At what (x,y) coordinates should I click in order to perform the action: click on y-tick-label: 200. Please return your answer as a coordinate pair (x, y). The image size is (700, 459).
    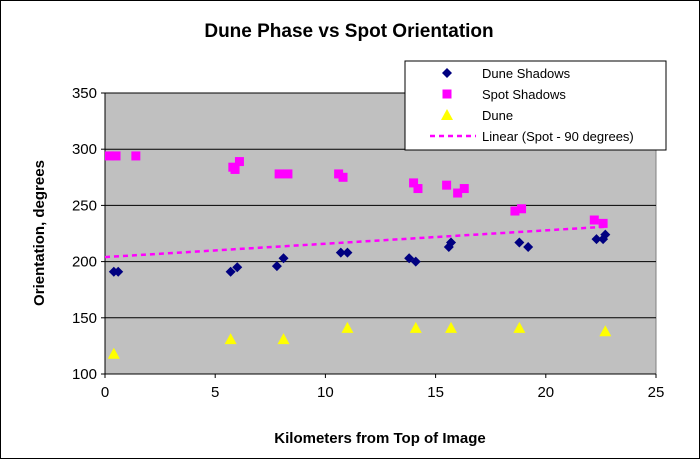
    Looking at the image, I should click on (84, 262).